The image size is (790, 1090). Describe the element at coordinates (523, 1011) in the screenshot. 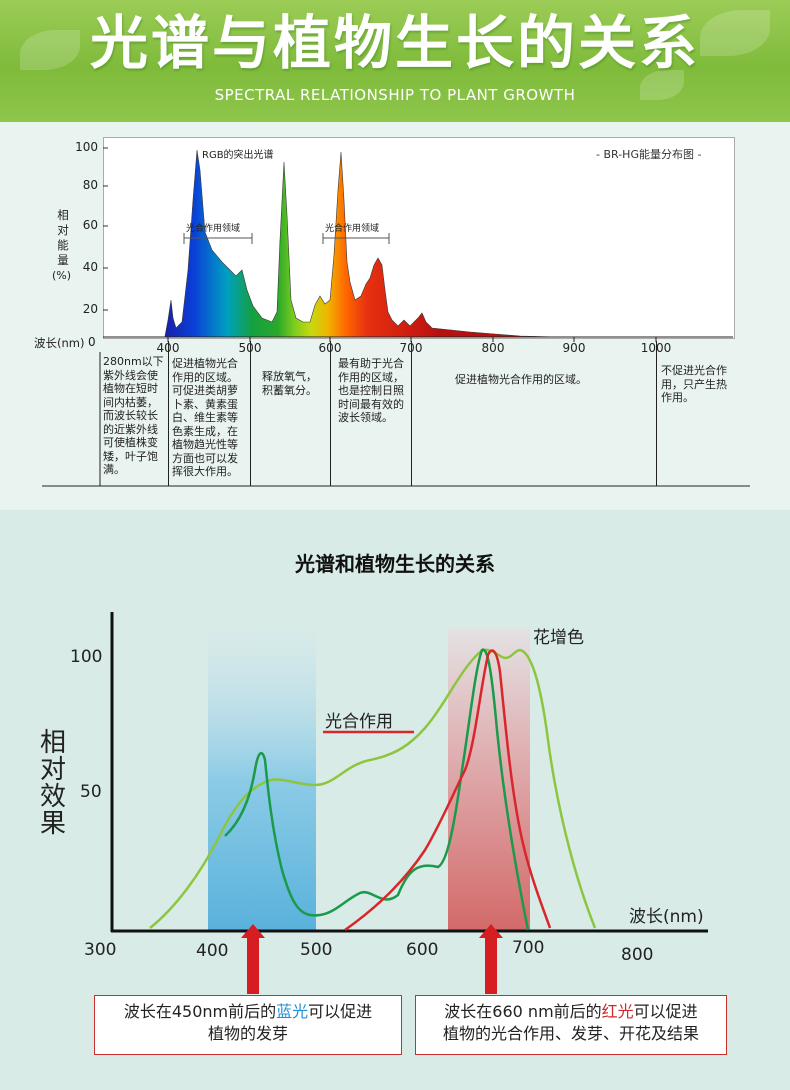

I see `callout-text: 波长在660 nm前后的` at that location.